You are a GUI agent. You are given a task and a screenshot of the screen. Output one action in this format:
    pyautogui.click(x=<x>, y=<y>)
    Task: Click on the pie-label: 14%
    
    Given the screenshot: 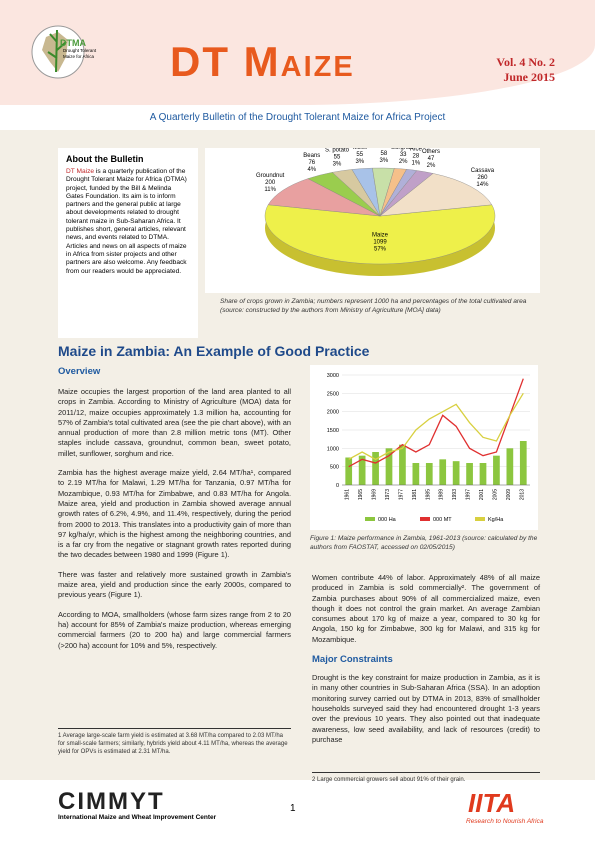 What is the action you would take?
    pyautogui.click(x=482, y=185)
    